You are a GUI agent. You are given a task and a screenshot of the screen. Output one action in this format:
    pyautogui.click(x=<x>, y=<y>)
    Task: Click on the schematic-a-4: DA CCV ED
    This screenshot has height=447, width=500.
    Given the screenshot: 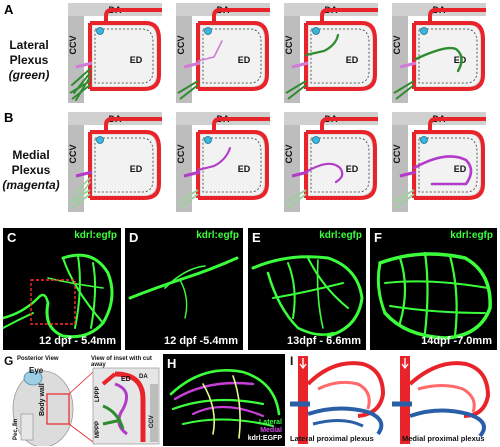 What is the action you would take?
    pyautogui.click(x=437, y=52)
    